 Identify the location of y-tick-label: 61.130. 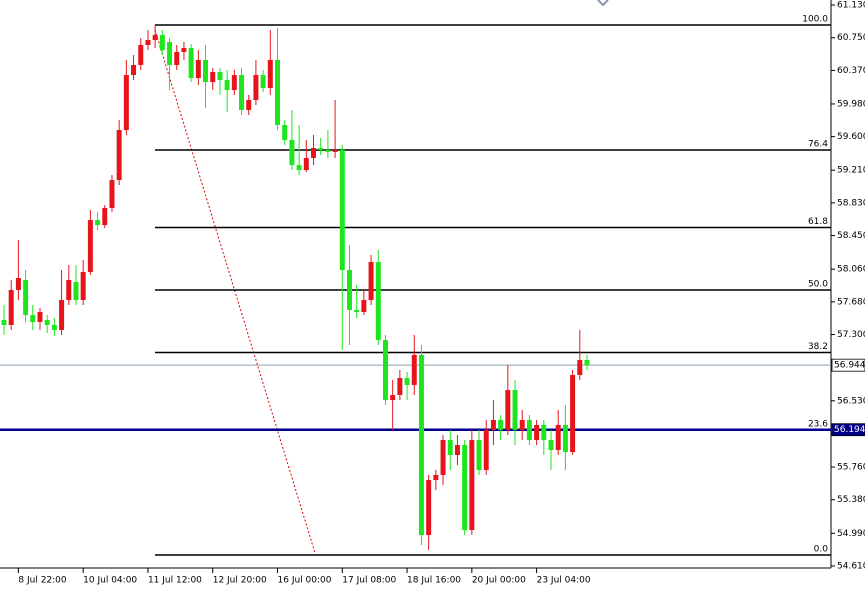
(851, 6).